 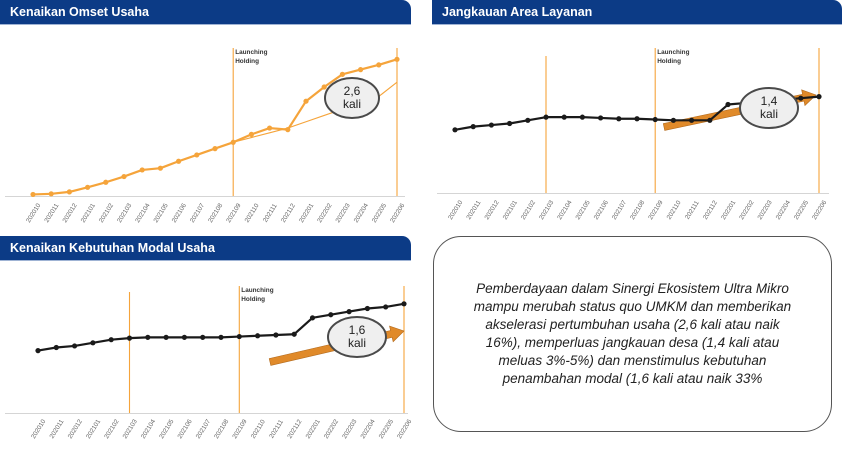 What do you see at coordinates (655, 210) in the screenshot?
I see `area-tick-202109: 202109` at bounding box center [655, 210].